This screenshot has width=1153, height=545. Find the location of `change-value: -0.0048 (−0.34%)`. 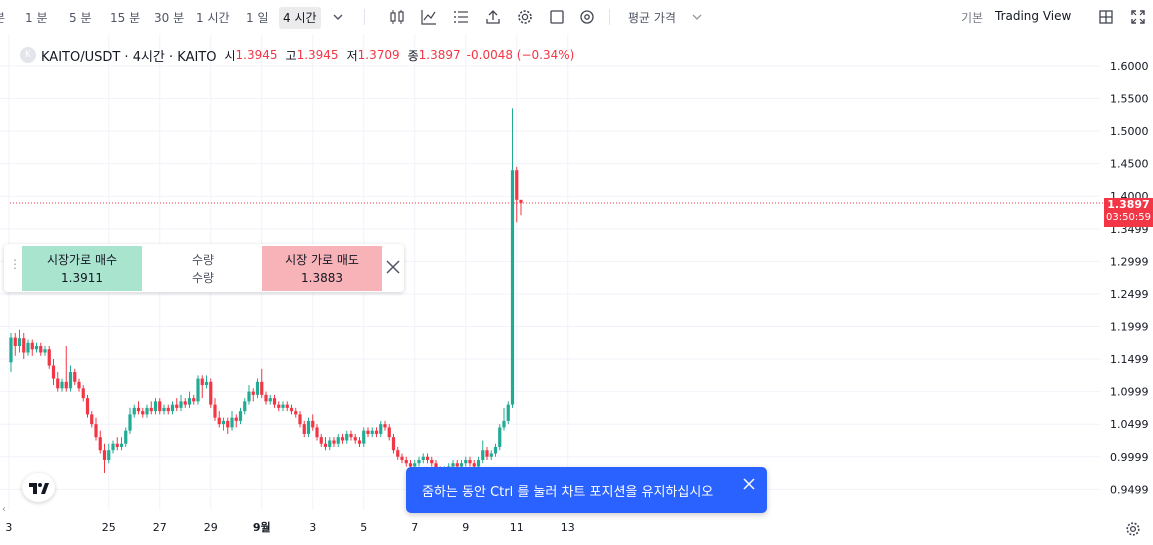

change-value: -0.0048 (−0.34%) is located at coordinates (520, 55).